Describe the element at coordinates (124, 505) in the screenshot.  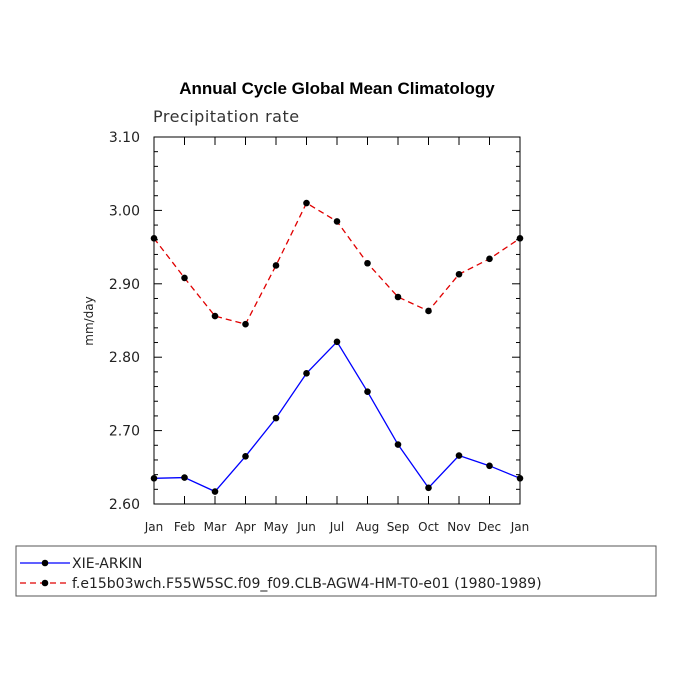
I see `y-tick-label: 2.60` at that location.